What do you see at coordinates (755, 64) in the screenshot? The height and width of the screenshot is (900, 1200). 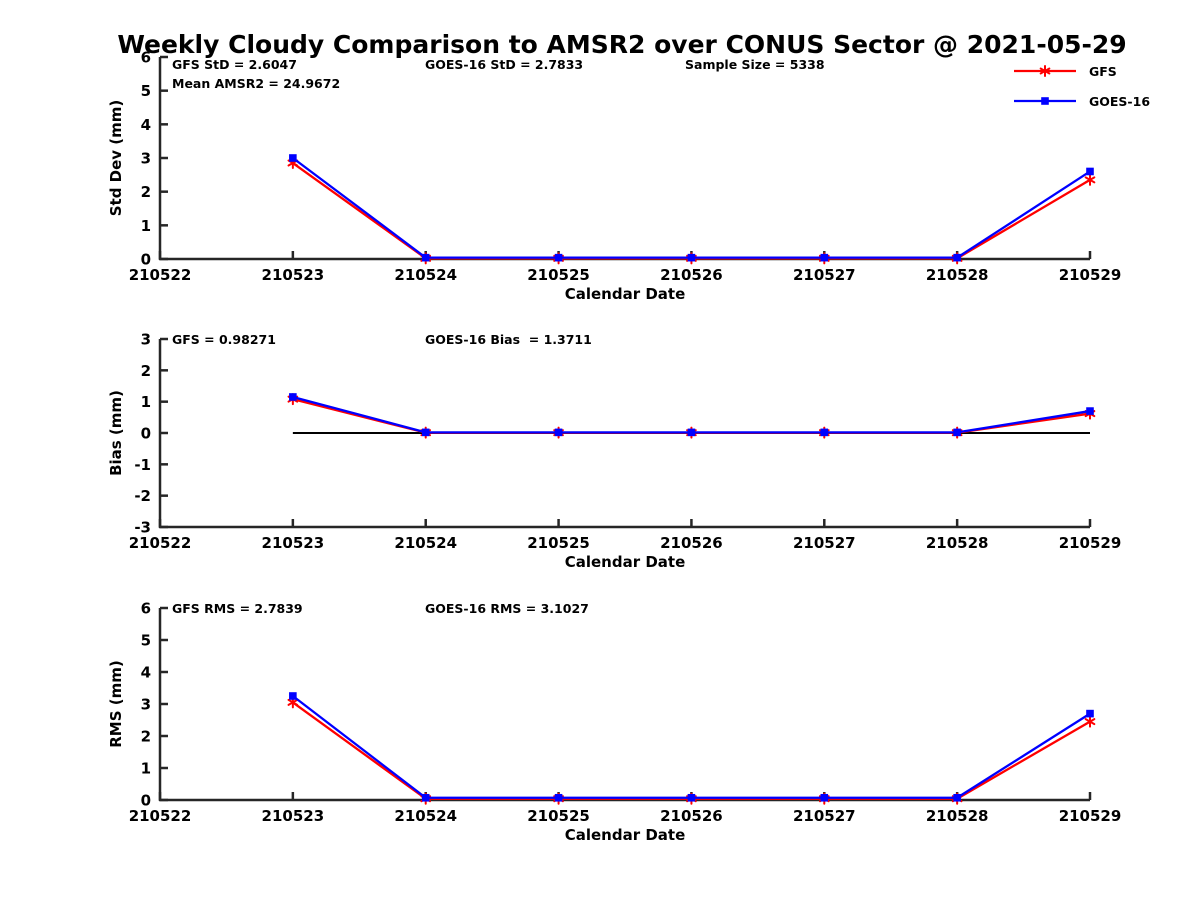 I see `annotation: Sample Size = 5338` at bounding box center [755, 64].